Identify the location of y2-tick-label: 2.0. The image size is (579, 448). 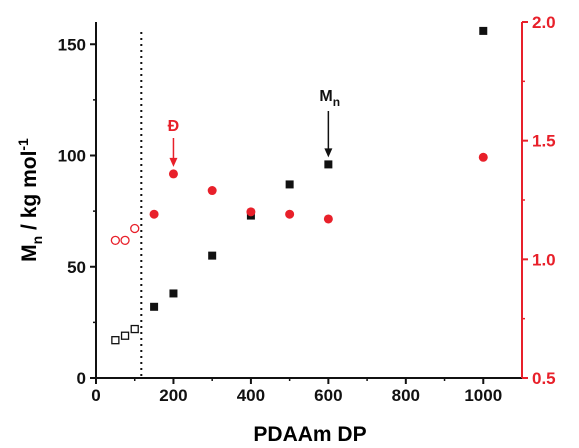
(544, 22).